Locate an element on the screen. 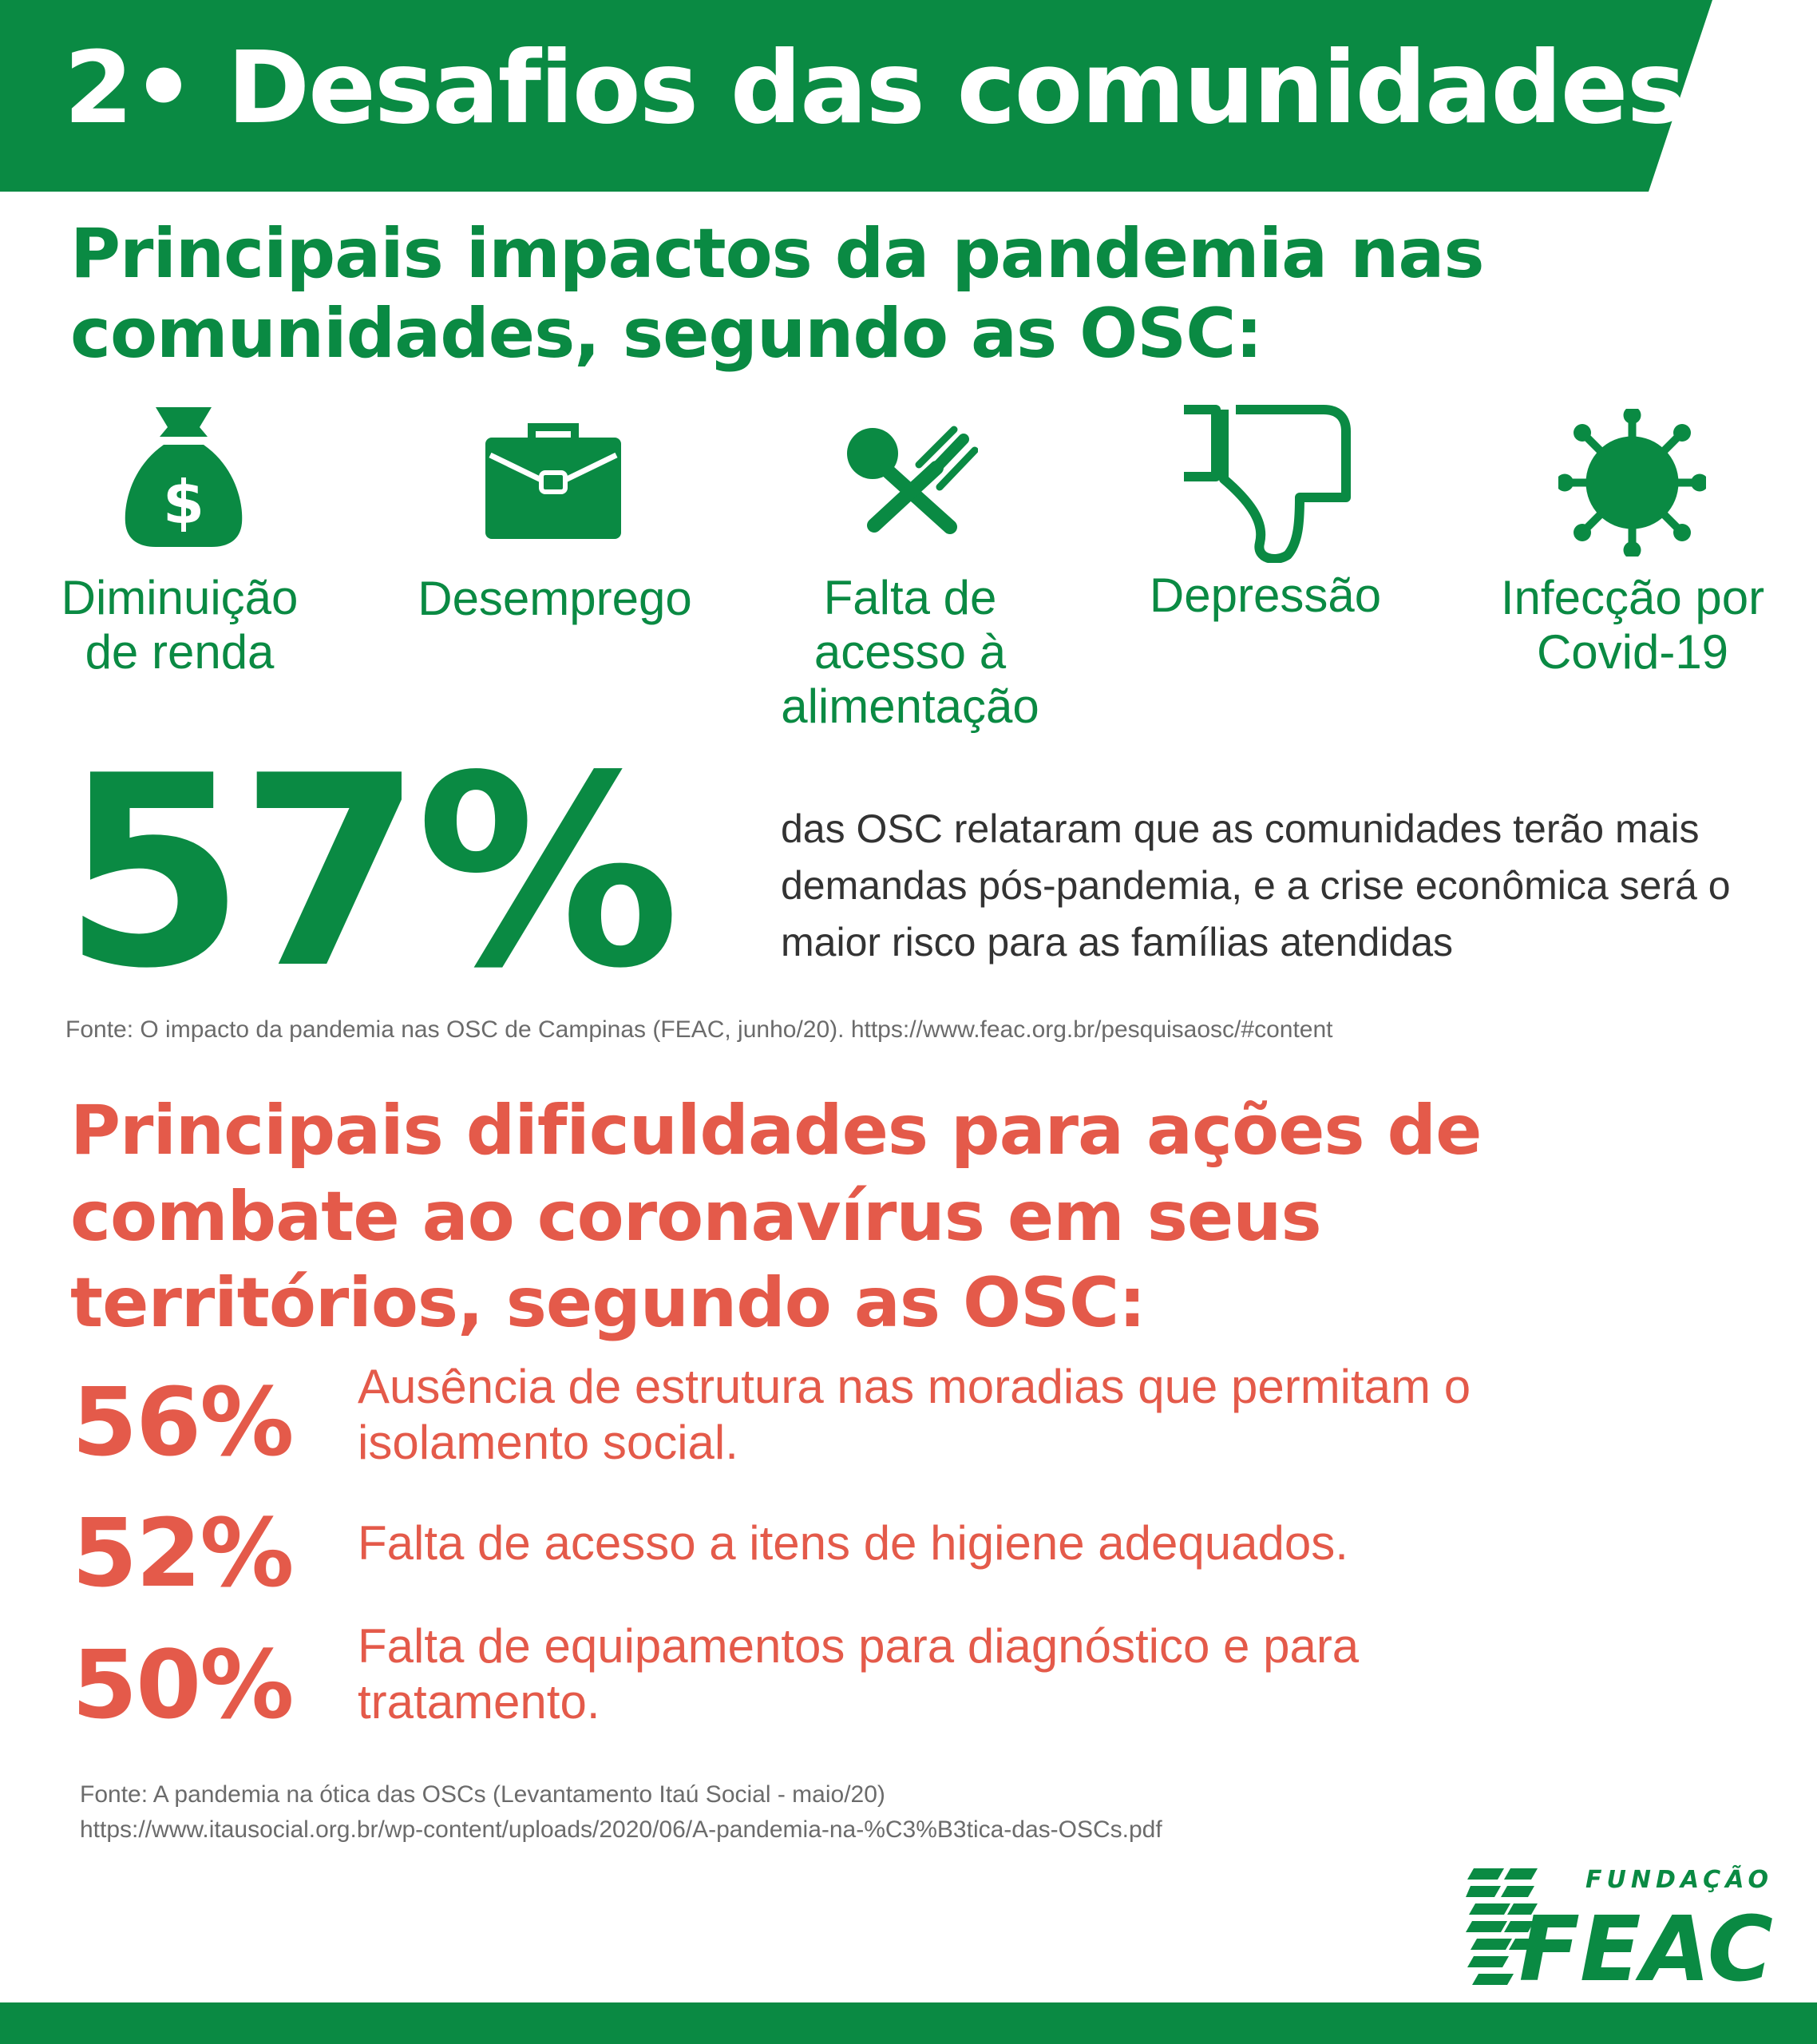  impact-label-unemployment: Desemprego is located at coordinates (555, 598).